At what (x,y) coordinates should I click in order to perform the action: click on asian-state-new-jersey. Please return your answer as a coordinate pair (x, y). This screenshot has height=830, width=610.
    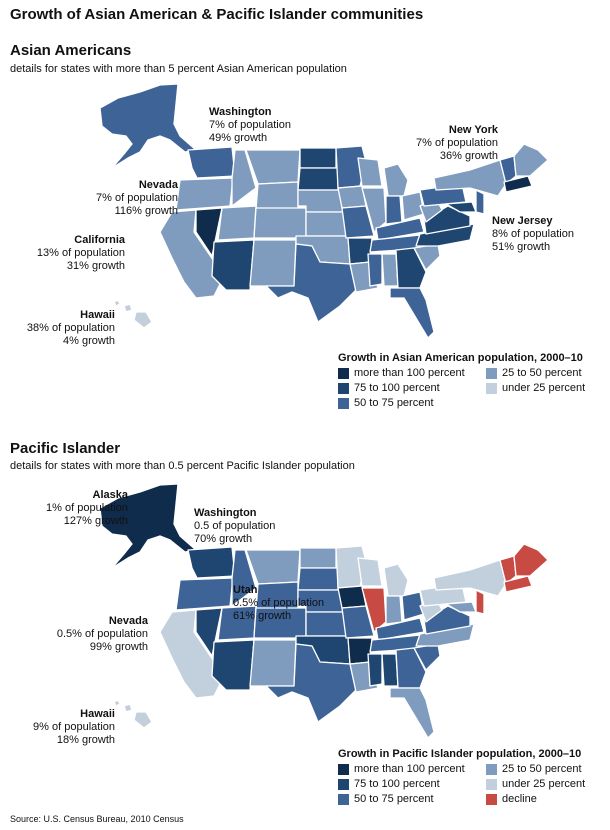
    Looking at the image, I should click on (480, 202).